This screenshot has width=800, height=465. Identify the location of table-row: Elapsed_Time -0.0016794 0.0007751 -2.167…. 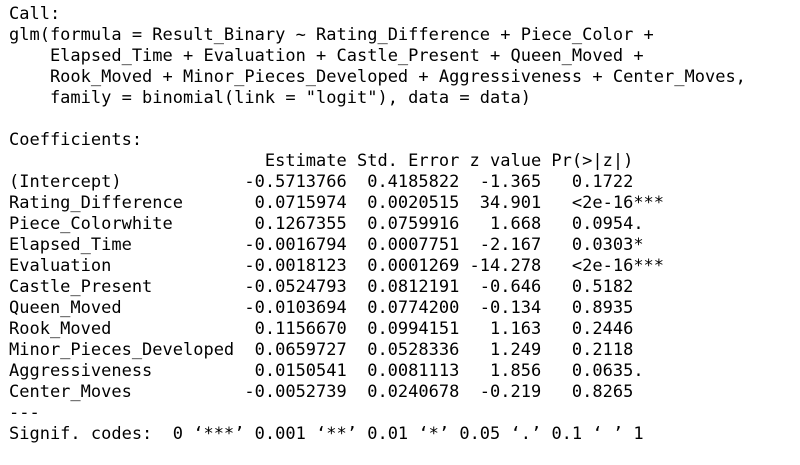
(341, 245).